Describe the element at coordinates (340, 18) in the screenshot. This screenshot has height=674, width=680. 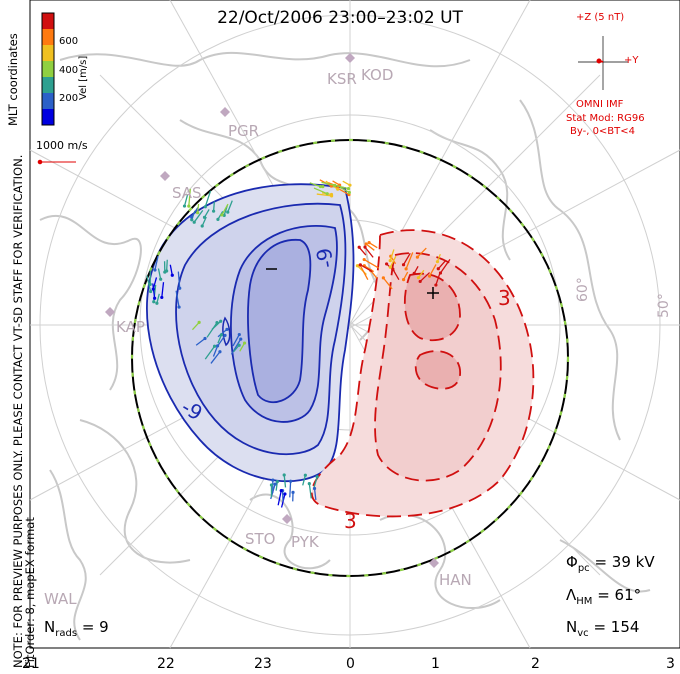
I see `map-title: 22/Oct/2006 23:00–23:02 UT` at that location.